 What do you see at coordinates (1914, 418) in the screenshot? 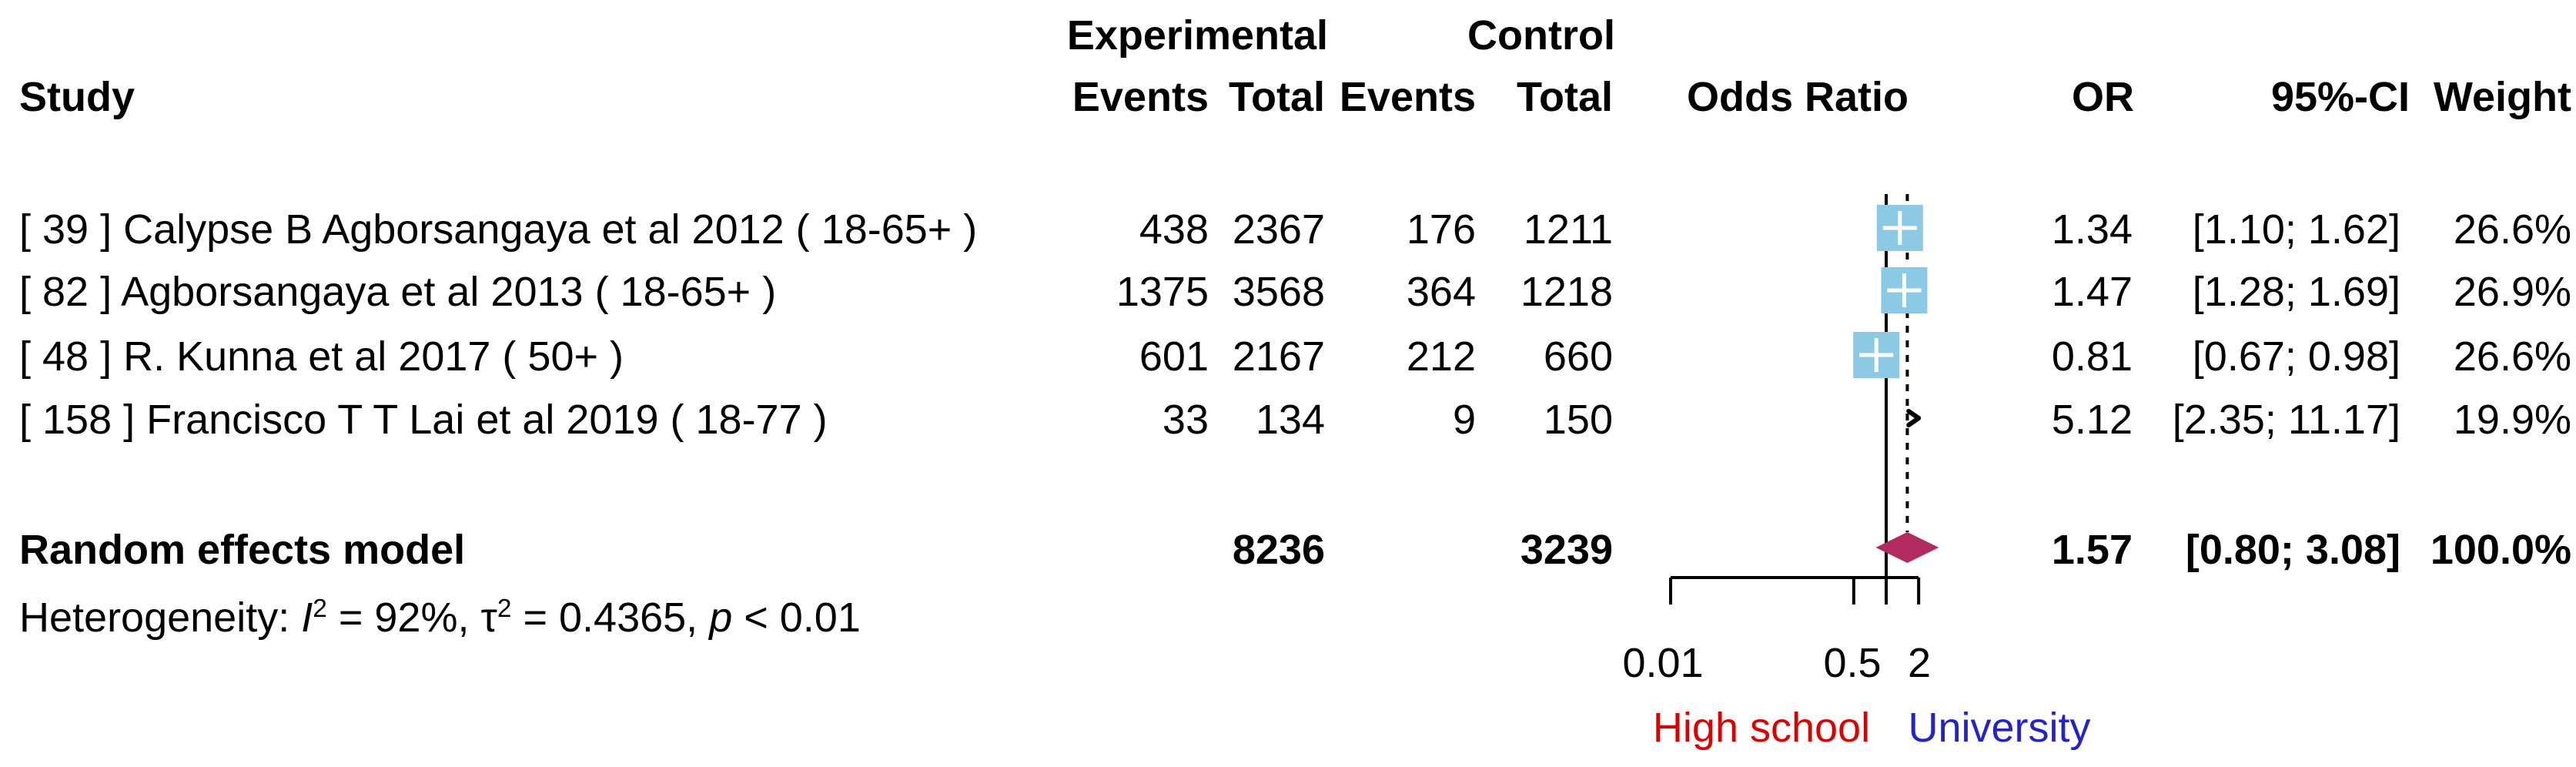
I see `clipped-ci-arrow` at bounding box center [1914, 418].